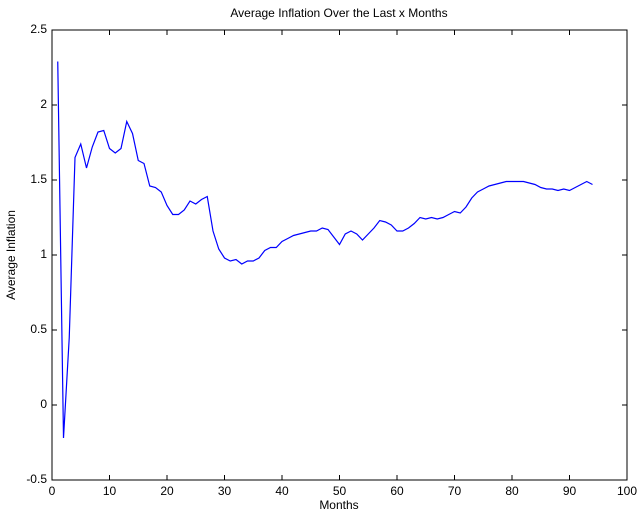 The height and width of the screenshot is (517, 640). Describe the element at coordinates (338, 13) in the screenshot. I see `chart-title: Average Inflation Over the Last x Months` at that location.